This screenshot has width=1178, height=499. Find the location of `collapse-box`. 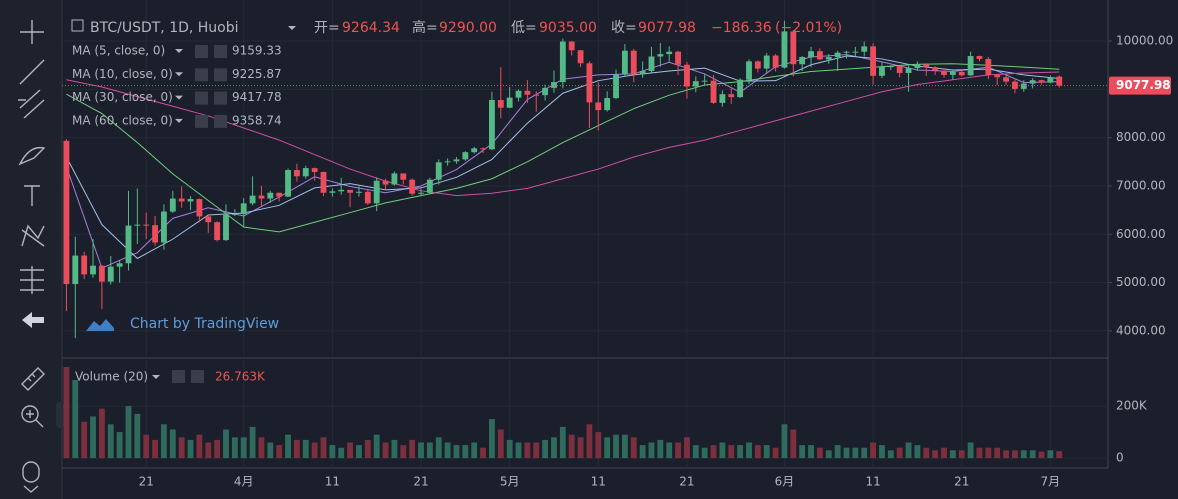

collapse-box is located at coordinates (77, 25).